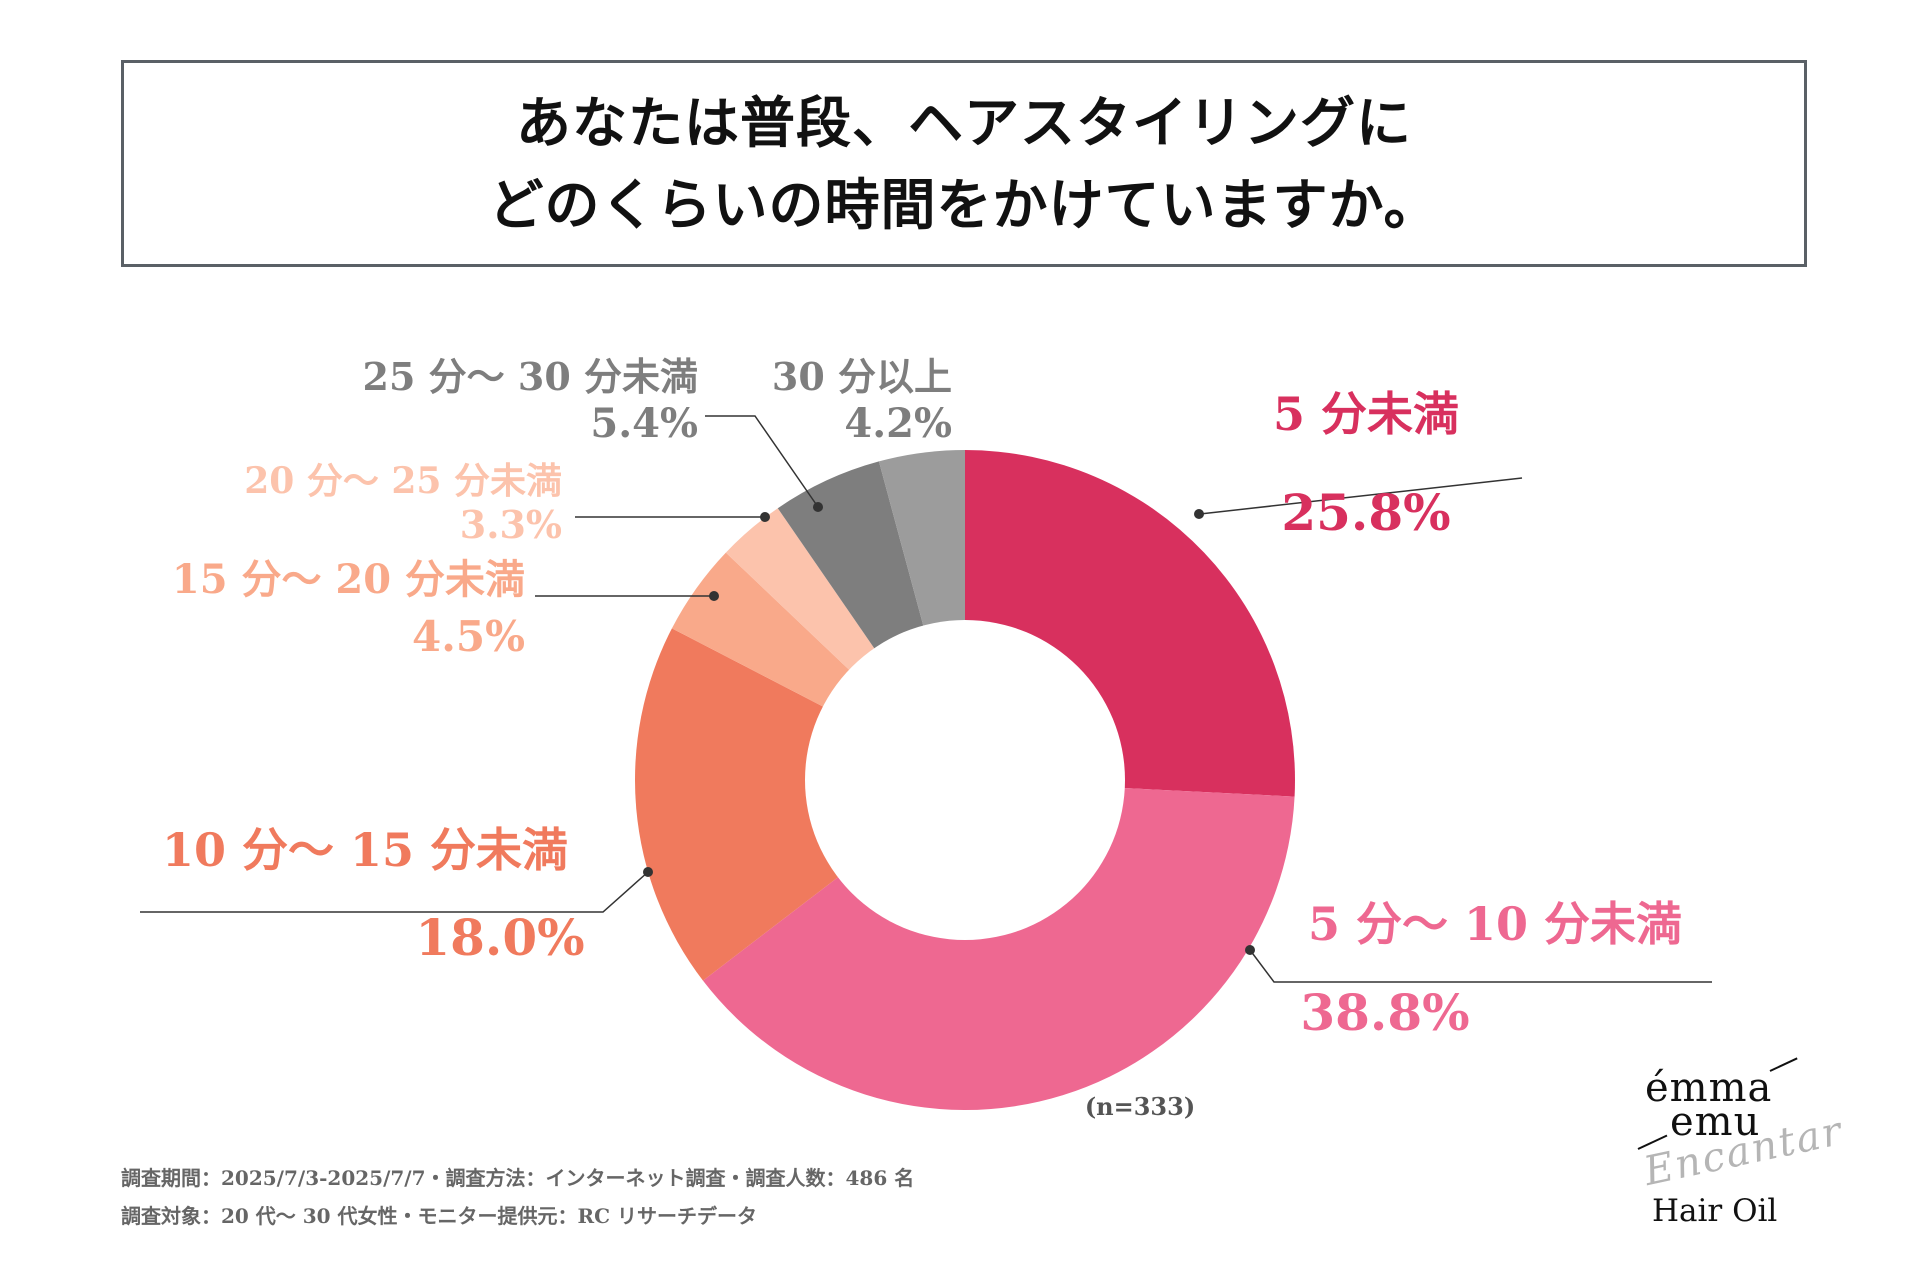 This screenshot has width=1920, height=1280. Describe the element at coordinates (1140, 1106) in the screenshot. I see `sample-size: (n=333)` at that location.